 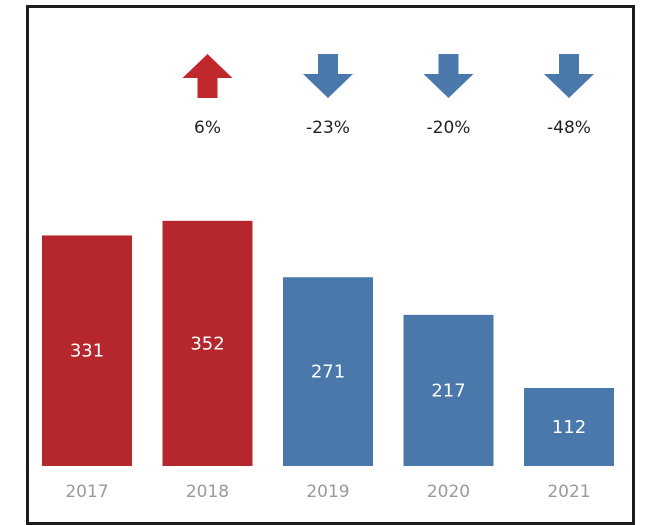 What do you see at coordinates (86, 492) in the screenshot?
I see `x-tick-label: 2017` at bounding box center [86, 492].